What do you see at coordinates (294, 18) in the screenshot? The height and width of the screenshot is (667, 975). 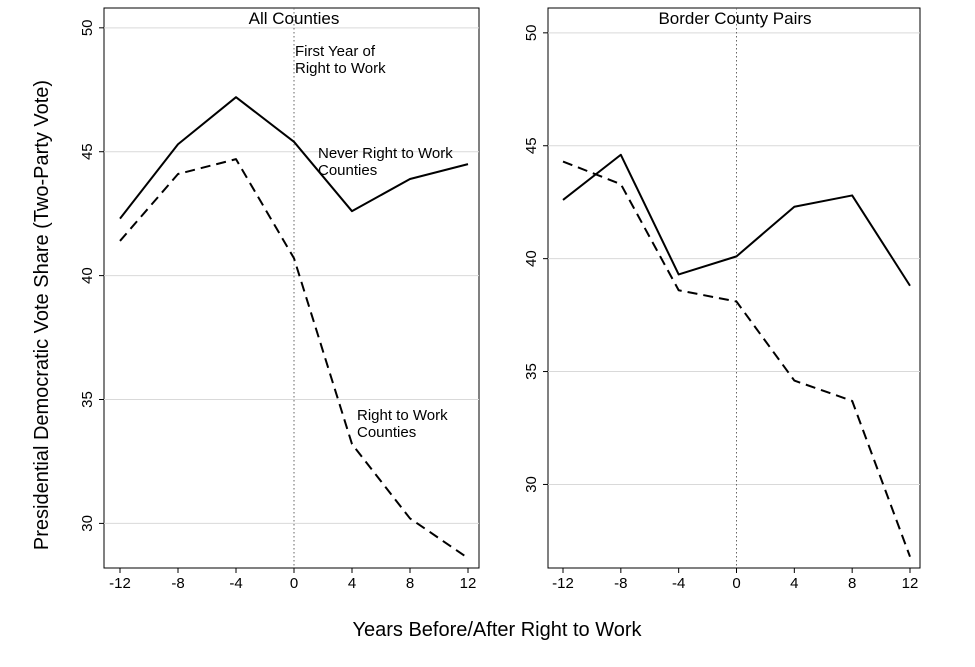 I see `panel-title: All Counties` at bounding box center [294, 18].